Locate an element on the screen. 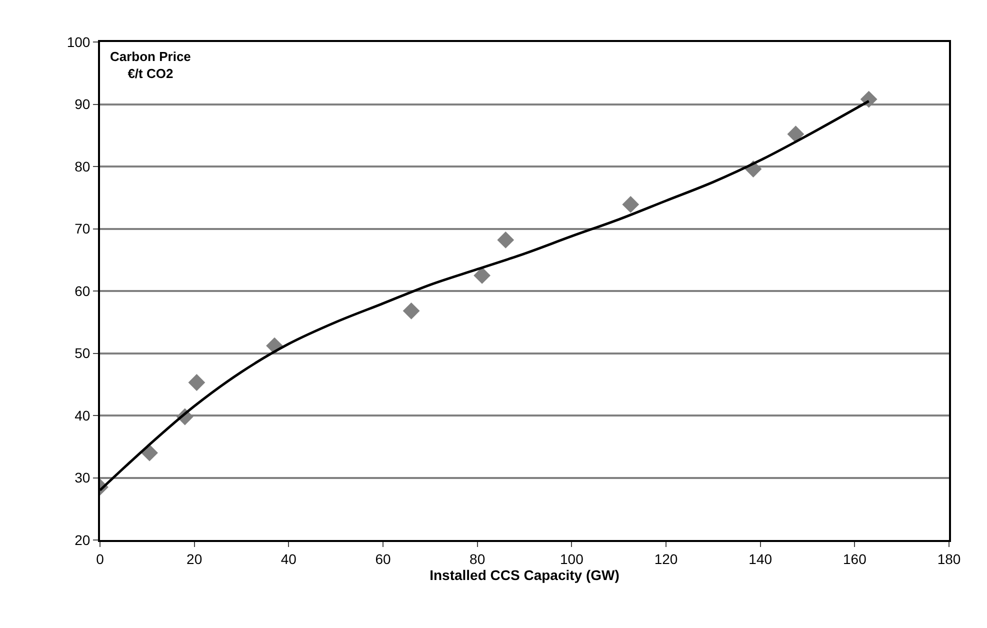 This screenshot has width=987, height=628. y-tick-label: 30 is located at coordinates (82, 478).